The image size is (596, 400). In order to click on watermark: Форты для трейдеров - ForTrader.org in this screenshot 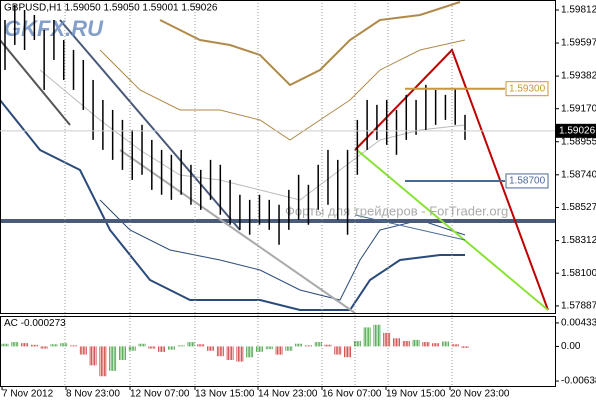, I will do `click(396, 210)`.